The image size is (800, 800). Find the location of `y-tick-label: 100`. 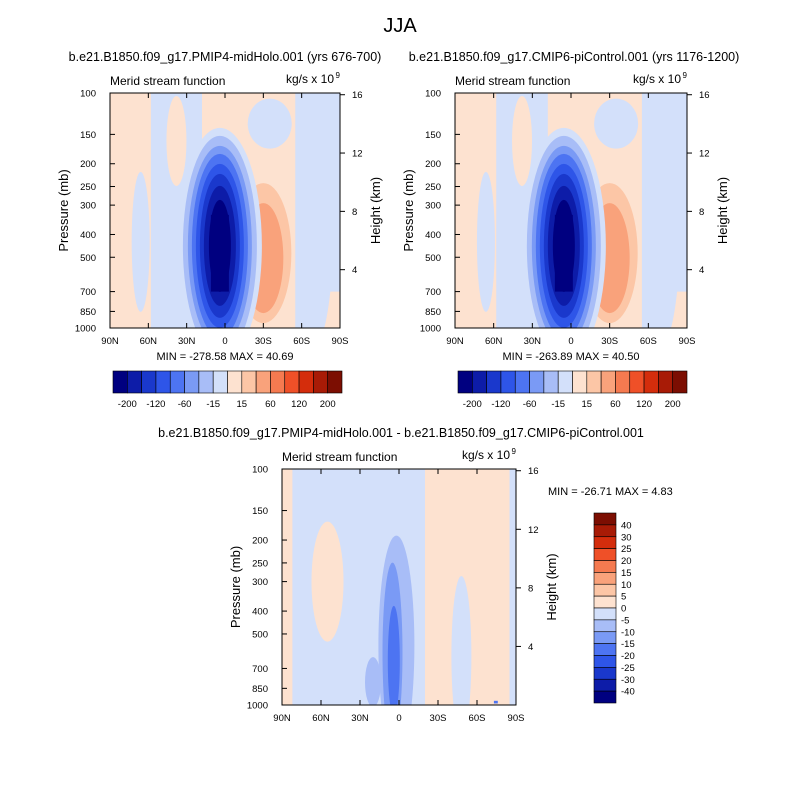

y-tick-label: 100 is located at coordinates (260, 470).